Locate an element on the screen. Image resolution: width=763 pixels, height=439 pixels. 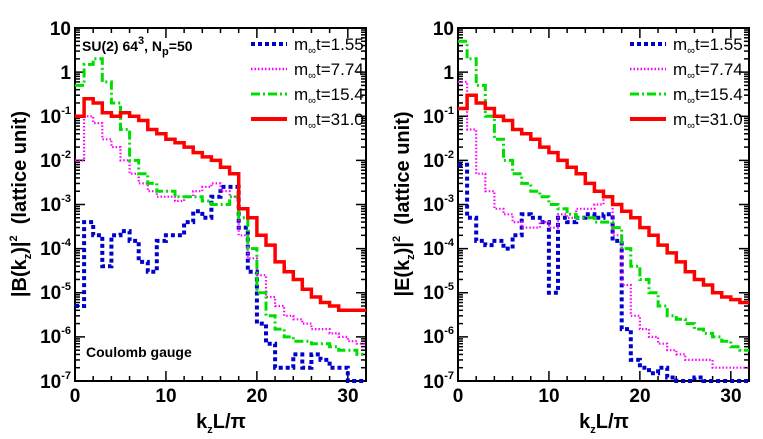
right-legend: m∞t=1.55 m∞t=7.74 m∞t=15.4 m∞t=31.0 is located at coordinates (686, 83).